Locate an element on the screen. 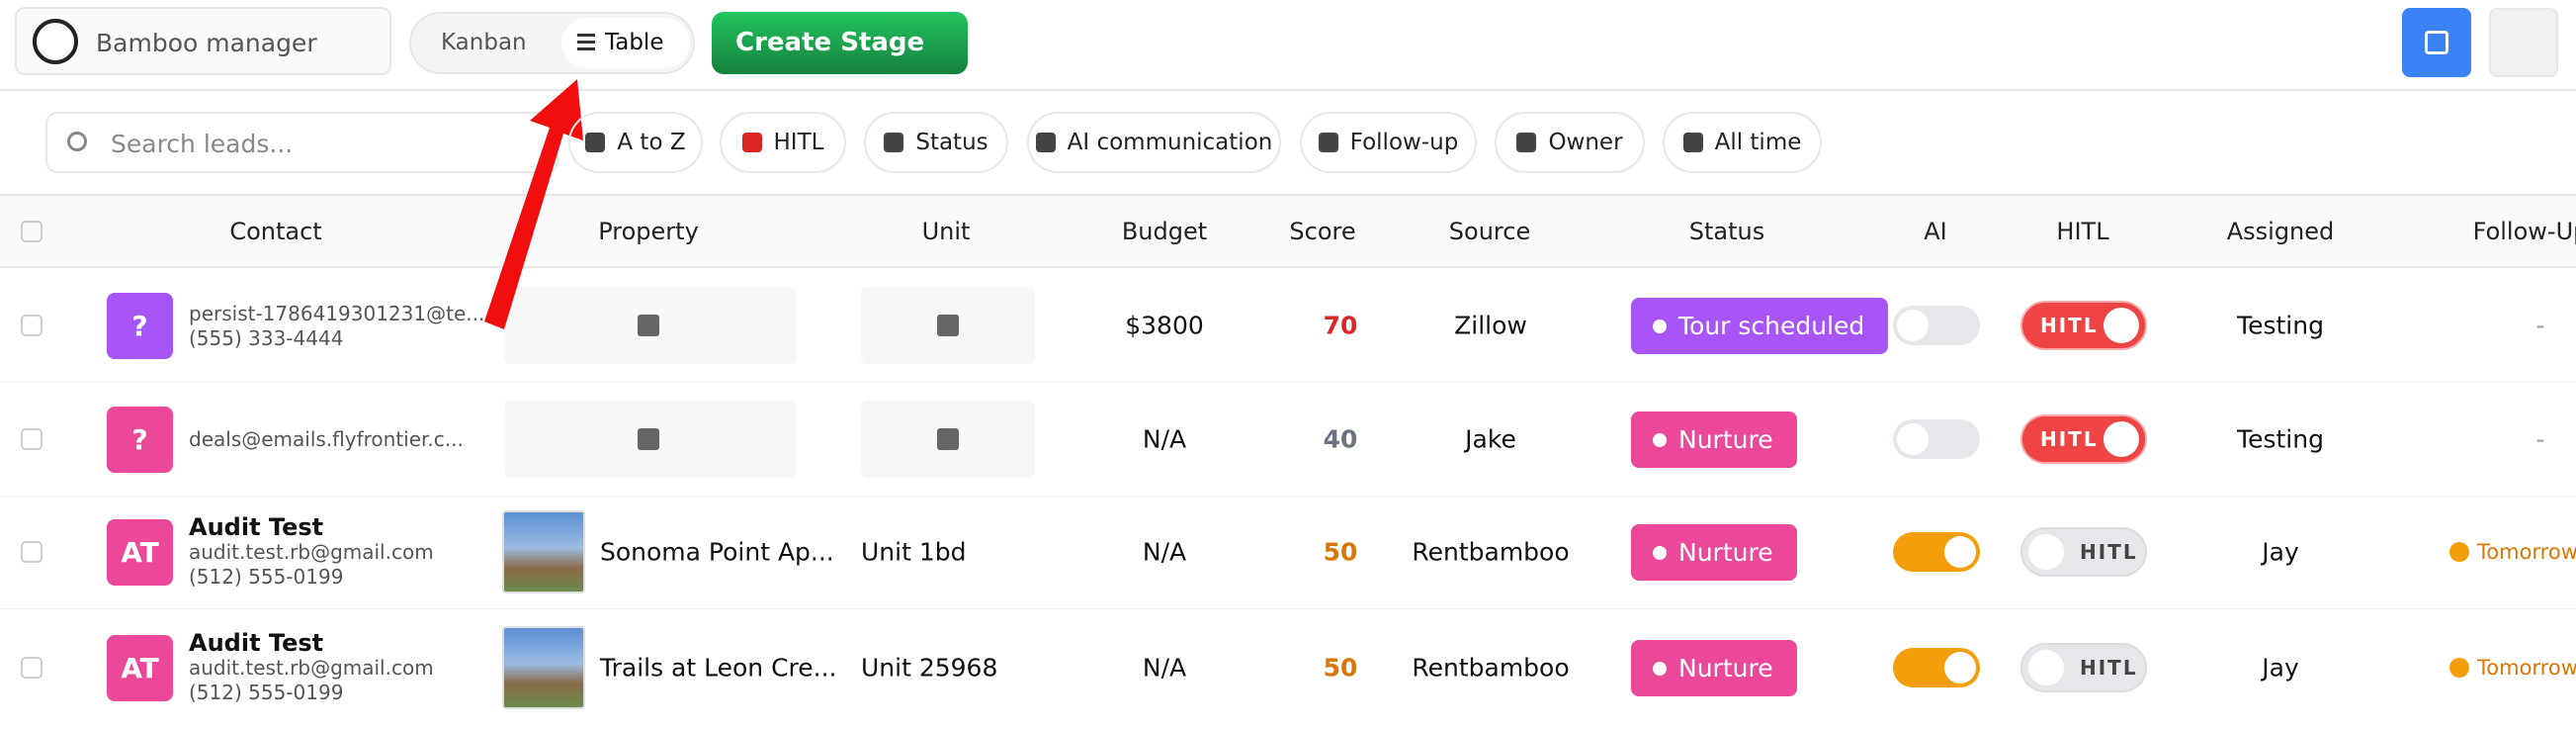  add-button is located at coordinates (2436, 42).